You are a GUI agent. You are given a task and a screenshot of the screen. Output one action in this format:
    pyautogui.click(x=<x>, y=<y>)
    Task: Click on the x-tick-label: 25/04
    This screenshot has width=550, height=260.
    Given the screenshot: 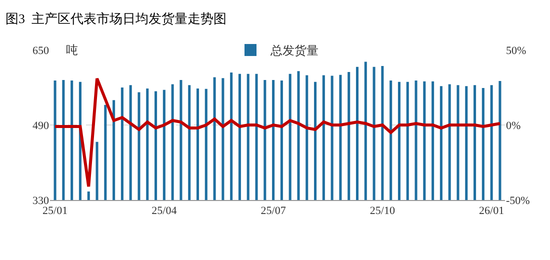 What is the action you would take?
    pyautogui.click(x=165, y=211)
    